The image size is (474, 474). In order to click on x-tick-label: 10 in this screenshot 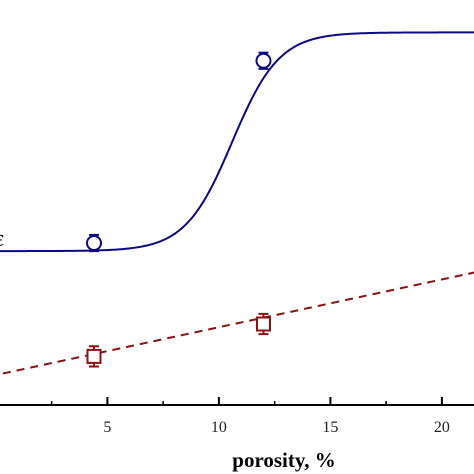, I will do `click(219, 427)`.